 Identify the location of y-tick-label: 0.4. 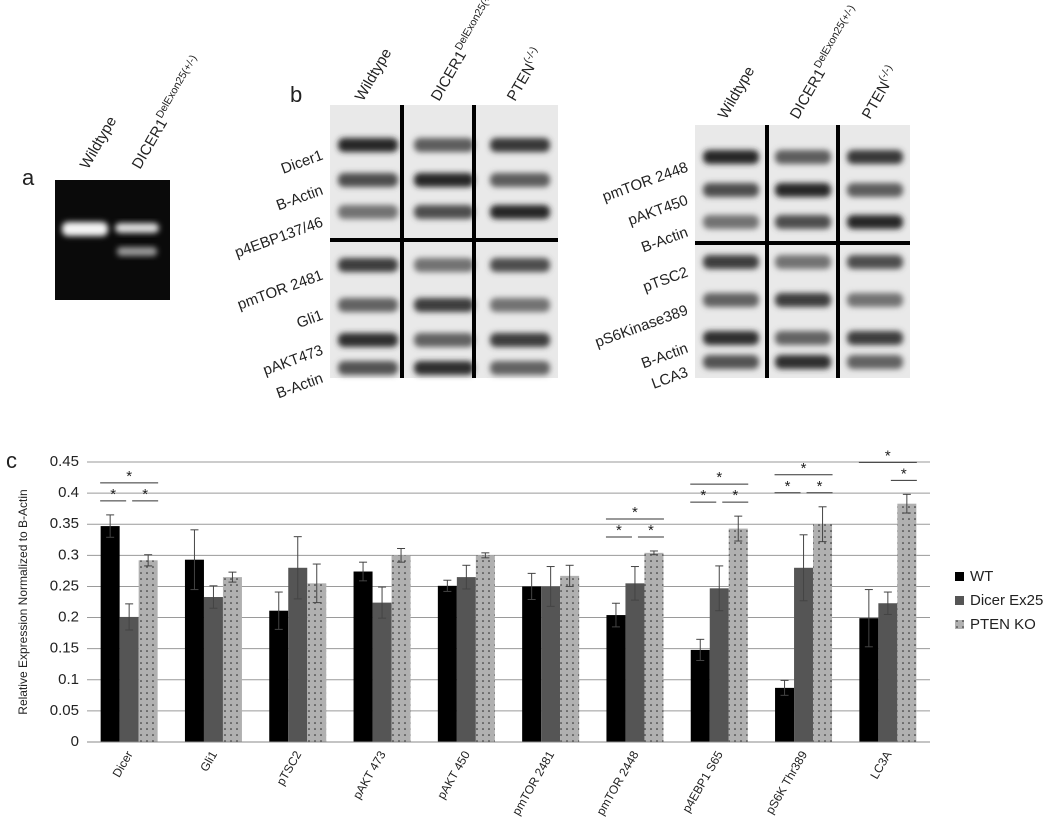
(68, 492).